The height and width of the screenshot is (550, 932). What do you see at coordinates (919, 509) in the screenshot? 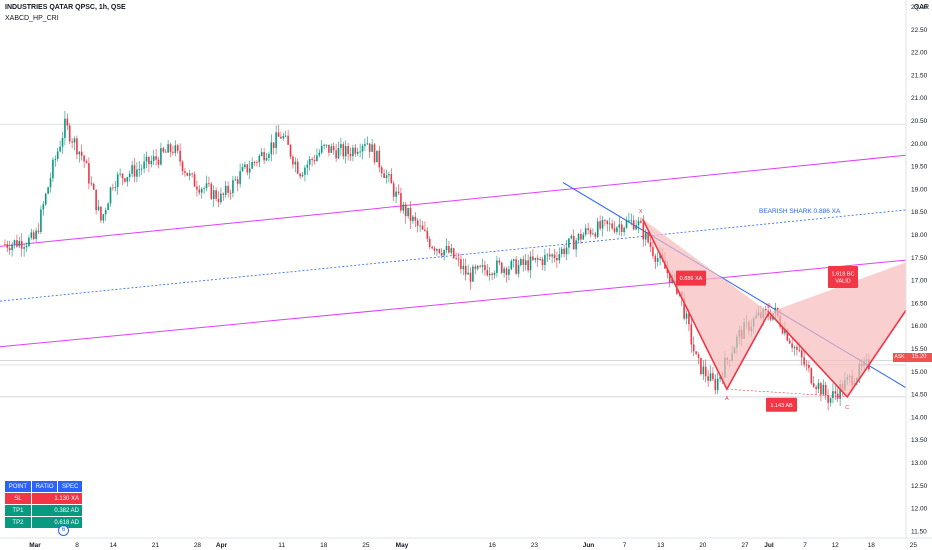
I see `y-tick-label: 12.00` at bounding box center [919, 509].